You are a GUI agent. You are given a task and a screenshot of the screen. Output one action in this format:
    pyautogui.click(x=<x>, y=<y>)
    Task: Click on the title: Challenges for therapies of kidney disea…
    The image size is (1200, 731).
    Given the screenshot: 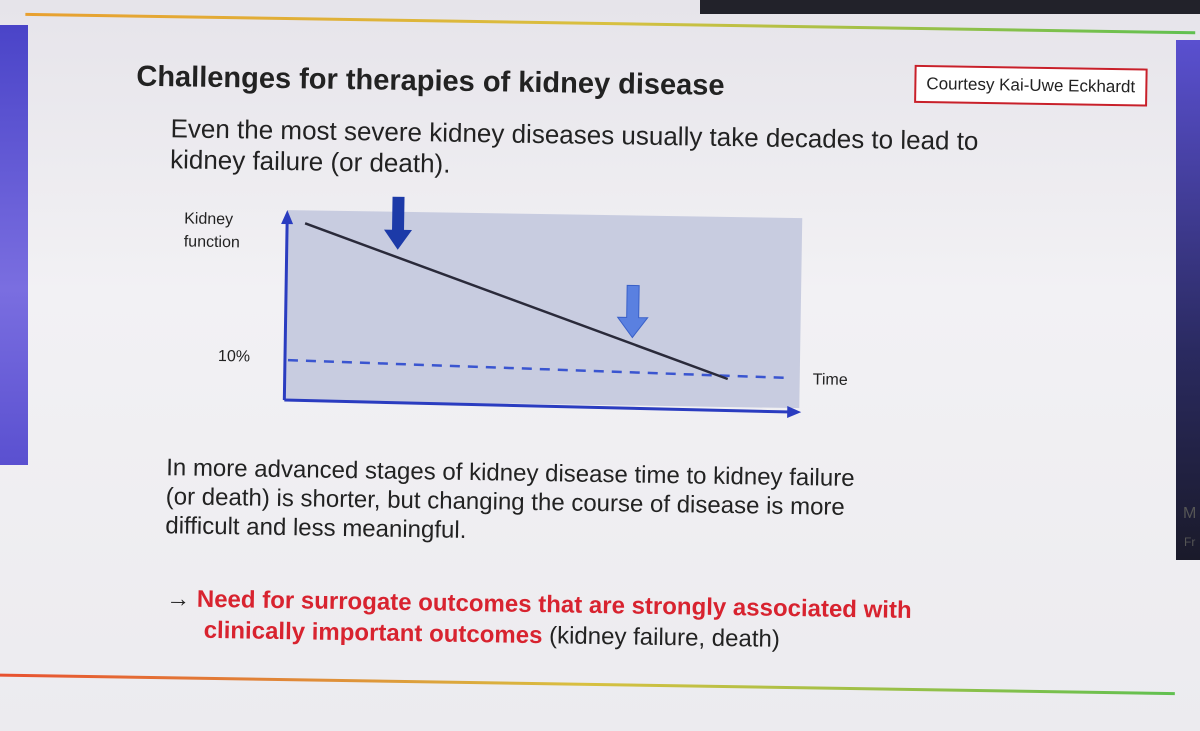 What is the action you would take?
    pyautogui.click(x=430, y=81)
    